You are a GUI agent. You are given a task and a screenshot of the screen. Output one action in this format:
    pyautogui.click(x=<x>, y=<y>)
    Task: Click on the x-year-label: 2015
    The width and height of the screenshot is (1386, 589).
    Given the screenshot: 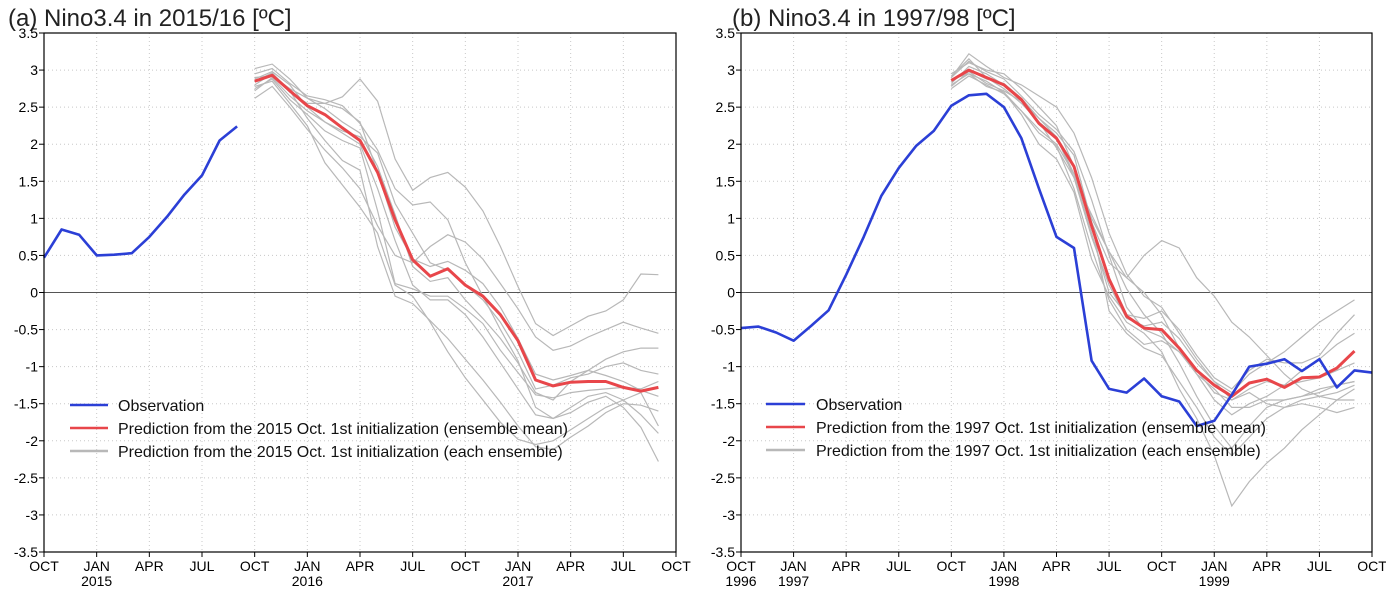 What is the action you would take?
    pyautogui.click(x=96, y=581)
    